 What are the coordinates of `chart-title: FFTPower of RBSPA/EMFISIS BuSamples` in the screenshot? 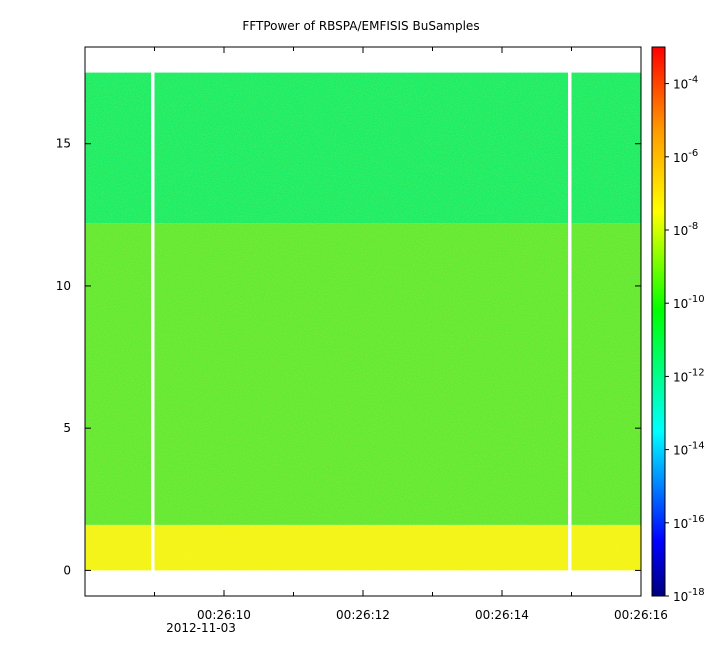 It's located at (360, 26).